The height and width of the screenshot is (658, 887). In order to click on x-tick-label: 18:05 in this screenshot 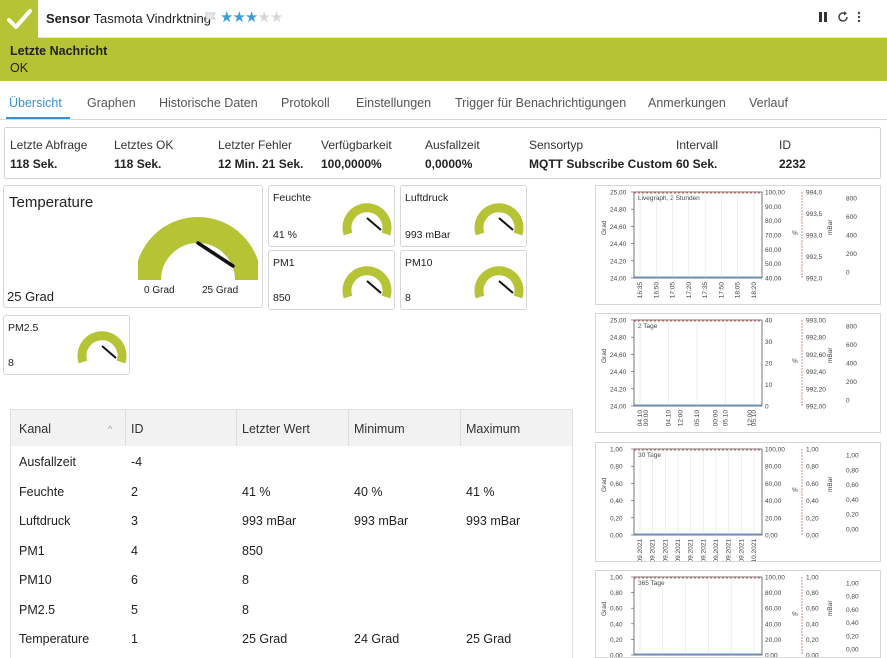, I will do `click(738, 290)`.